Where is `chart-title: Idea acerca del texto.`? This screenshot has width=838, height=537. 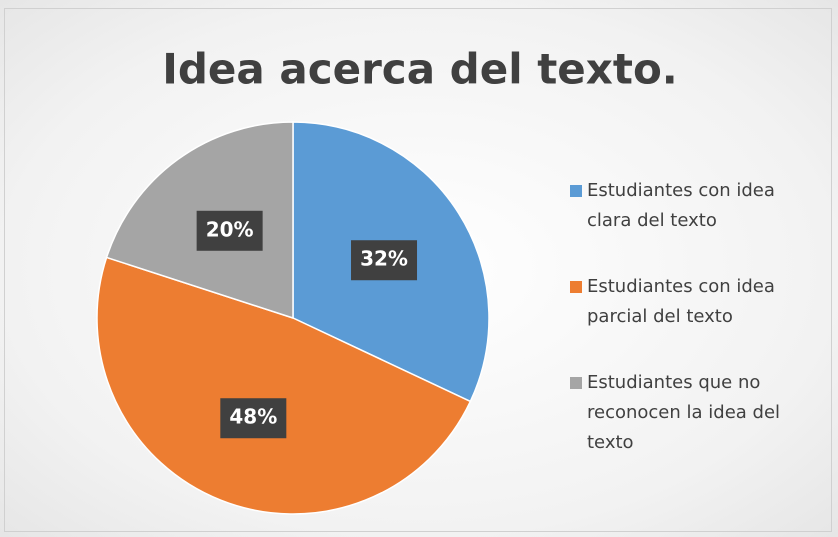
chart-title: Idea acerca del texto. is located at coordinates (420, 69).